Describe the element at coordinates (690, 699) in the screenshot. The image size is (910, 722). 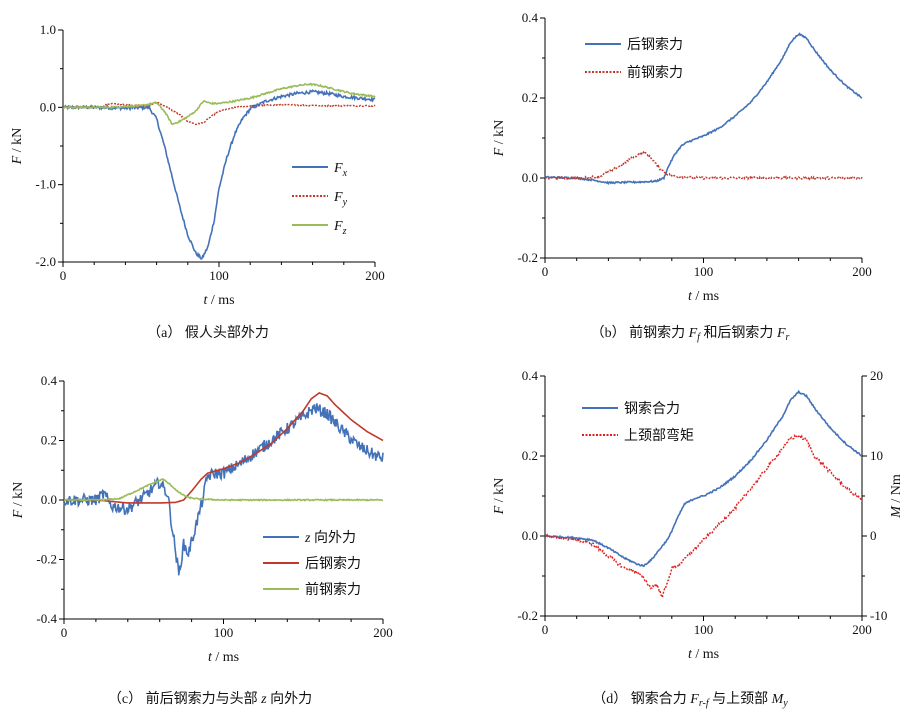
I see `panel-caption: （d） 钢索合力 Fr-f 与上颈部 My` at that location.